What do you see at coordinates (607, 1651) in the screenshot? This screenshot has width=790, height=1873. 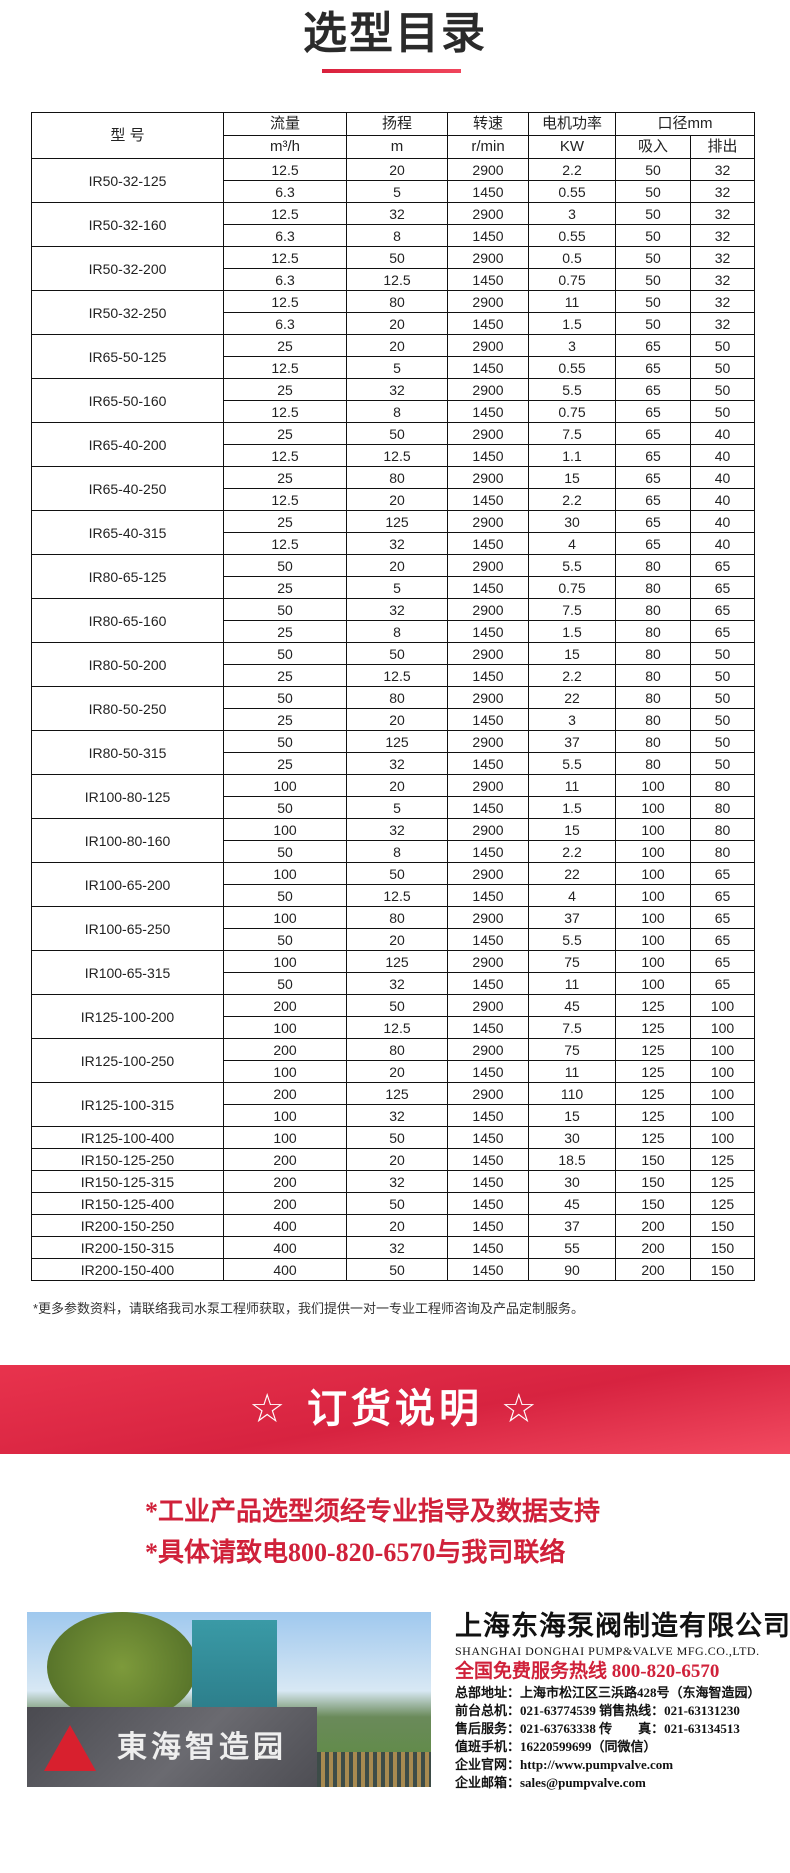 I see `company-name-en: SHANGHAI DONGHAI PUMP&VALVE MFG.CO.,LTD.` at bounding box center [607, 1651].